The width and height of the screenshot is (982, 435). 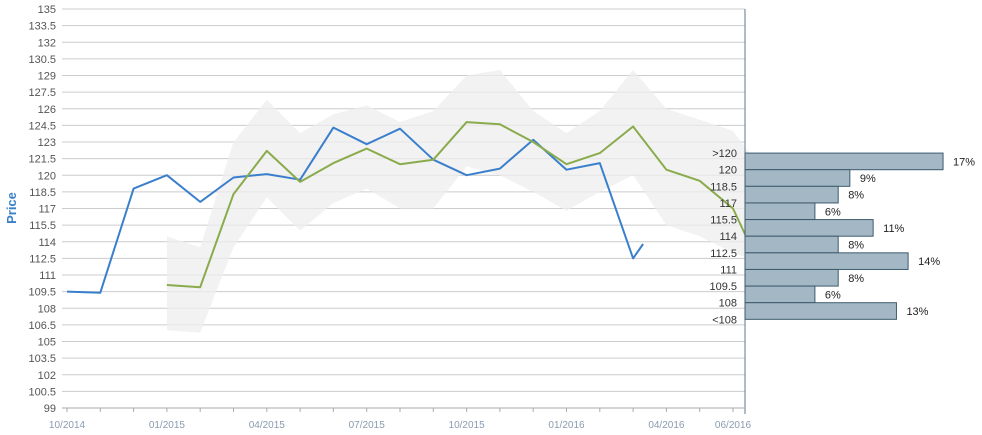 What do you see at coordinates (47, 143) in the screenshot?
I see `y-tick-label: 123` at bounding box center [47, 143].